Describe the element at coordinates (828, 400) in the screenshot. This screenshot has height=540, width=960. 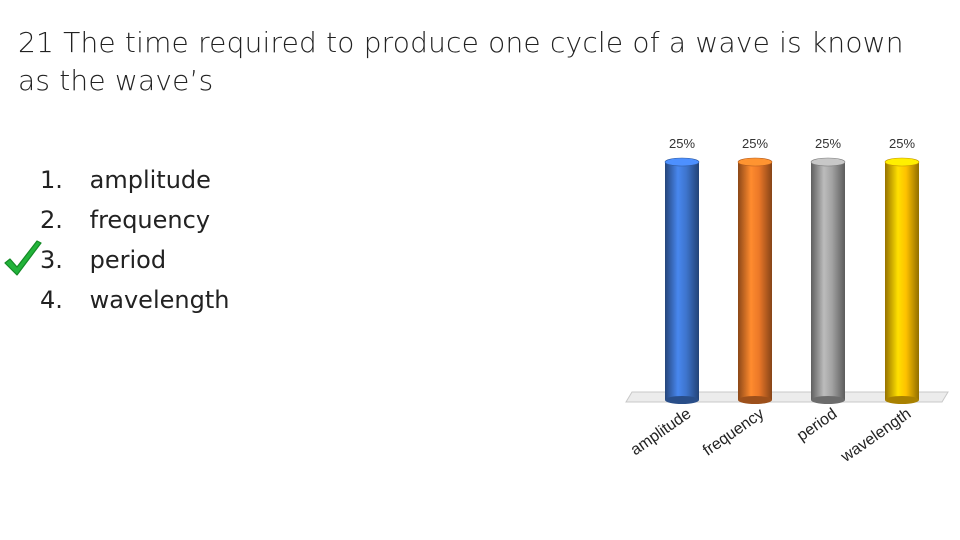
I see `bar-base-period` at that location.